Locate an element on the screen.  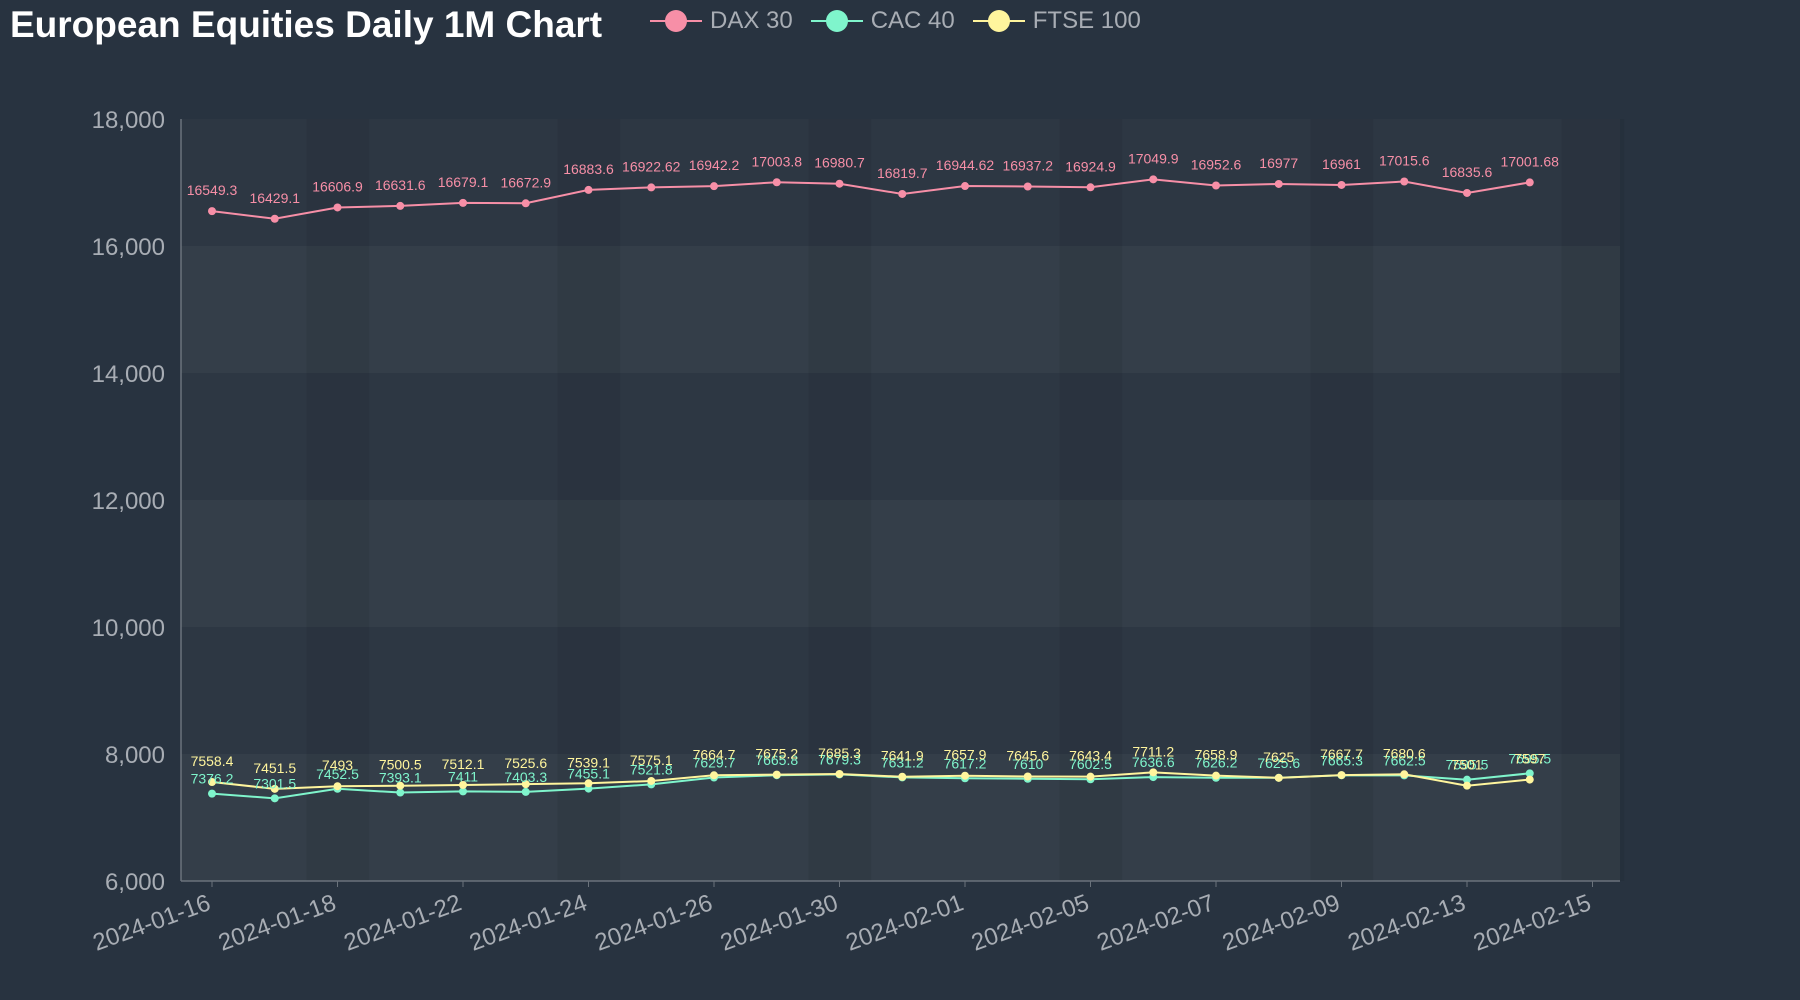
legend-label: DAX 30 is located at coordinates (751, 20).